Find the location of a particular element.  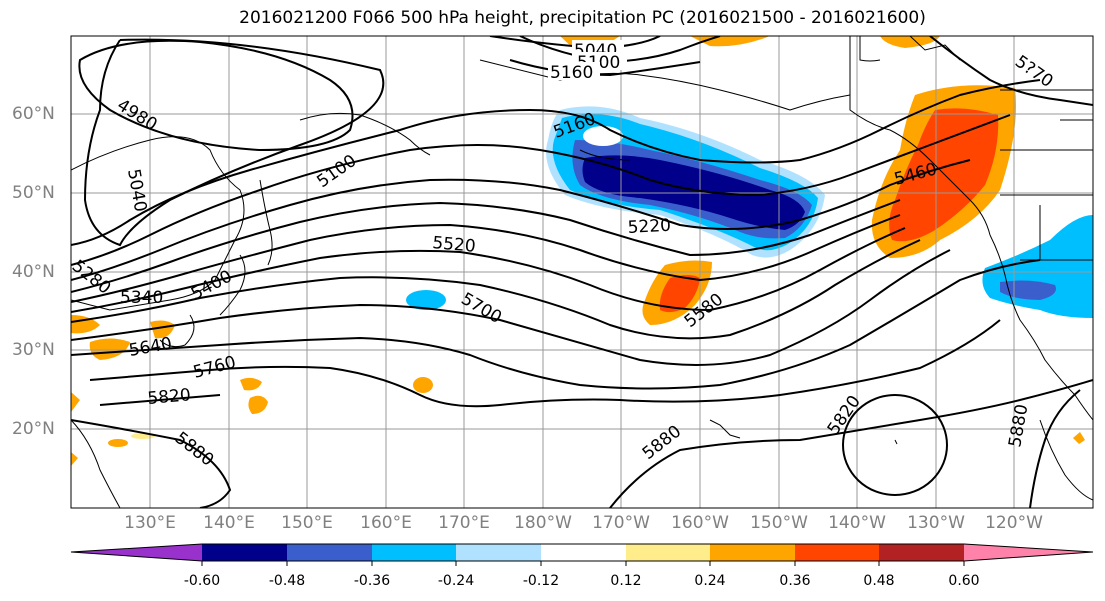

colorbar-tick-label: -0.36 is located at coordinates (372, 581).